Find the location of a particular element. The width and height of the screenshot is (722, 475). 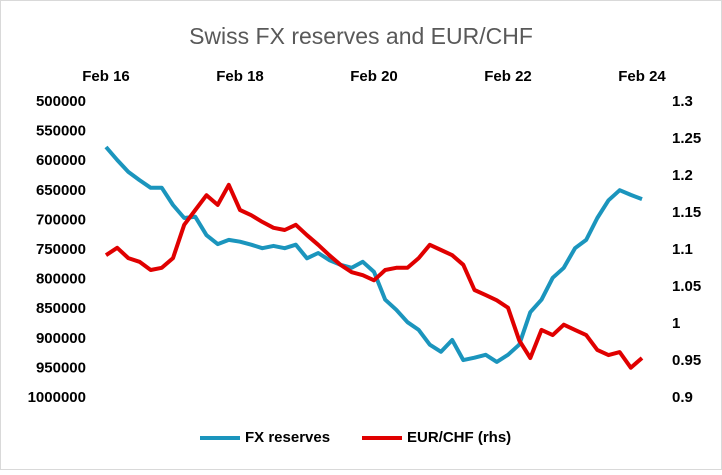

y-tick-label: 550000 is located at coordinates (61, 131).